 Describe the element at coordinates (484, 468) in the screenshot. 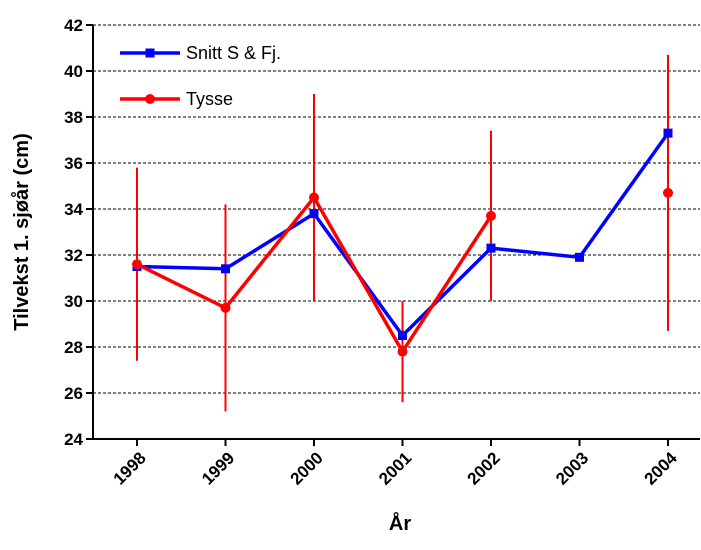

I see `x-tick-label: 2002` at that location.